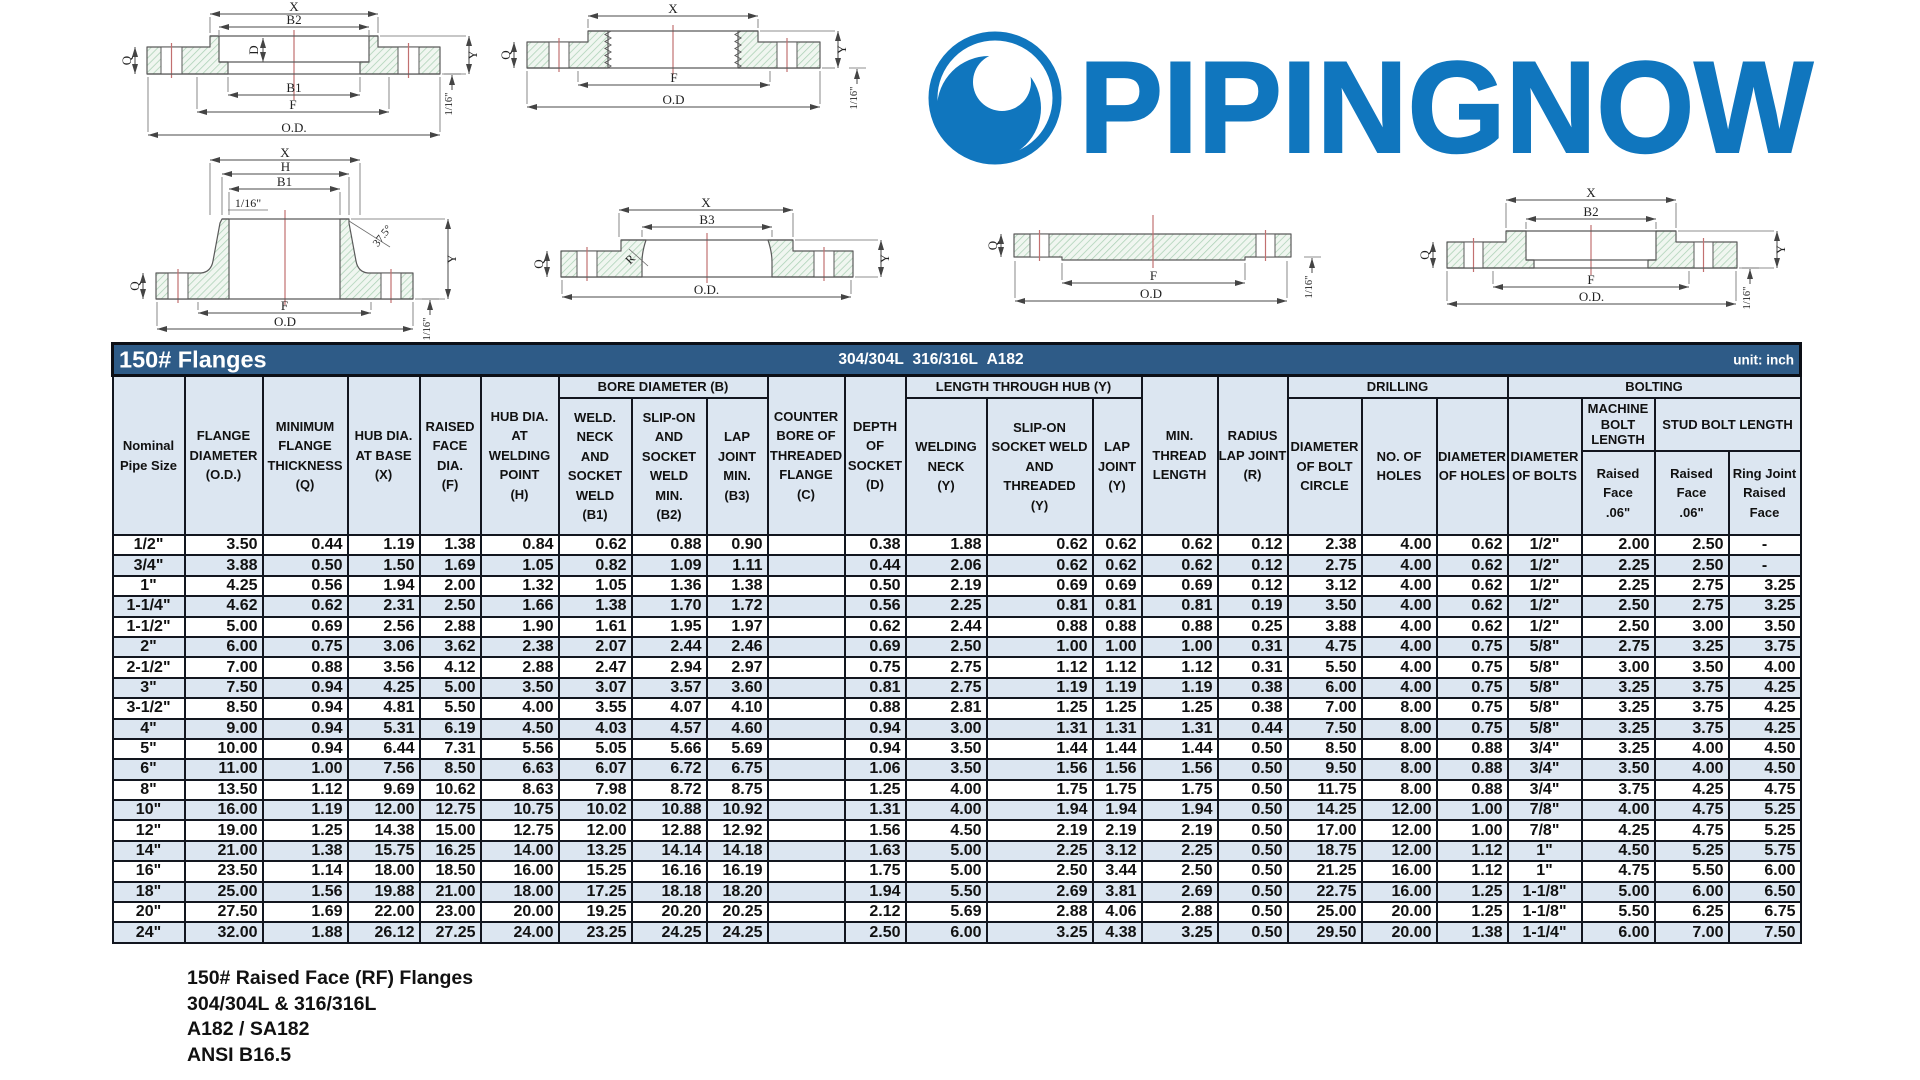 The image size is (1920, 1080). What do you see at coordinates (253, 49) in the screenshot?
I see `svg-text: D` at bounding box center [253, 49].